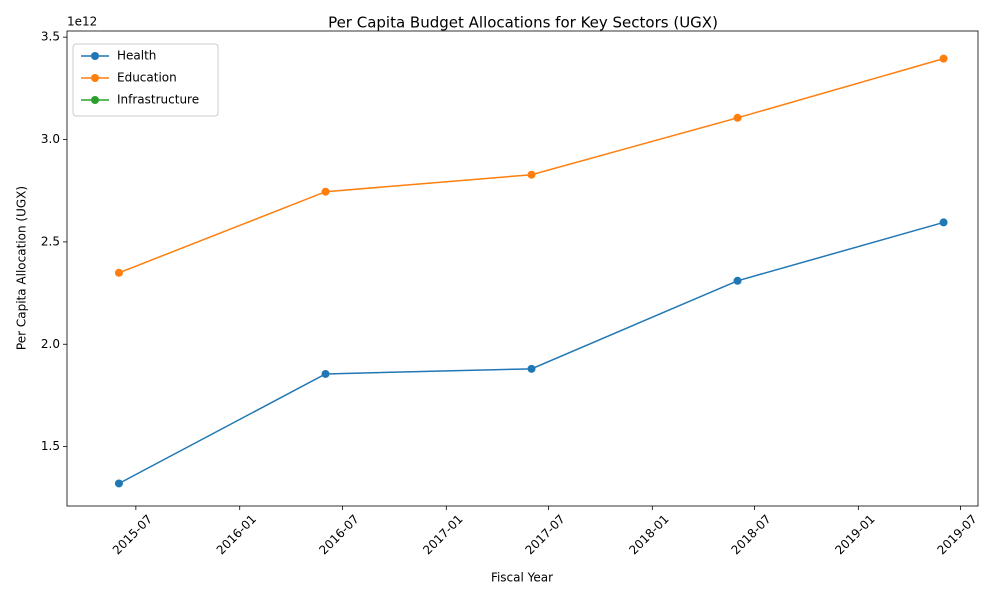 This screenshot has width=1000, height=600. What do you see at coordinates (158, 100) in the screenshot?
I see `legend-label: Infrastructure` at bounding box center [158, 100].